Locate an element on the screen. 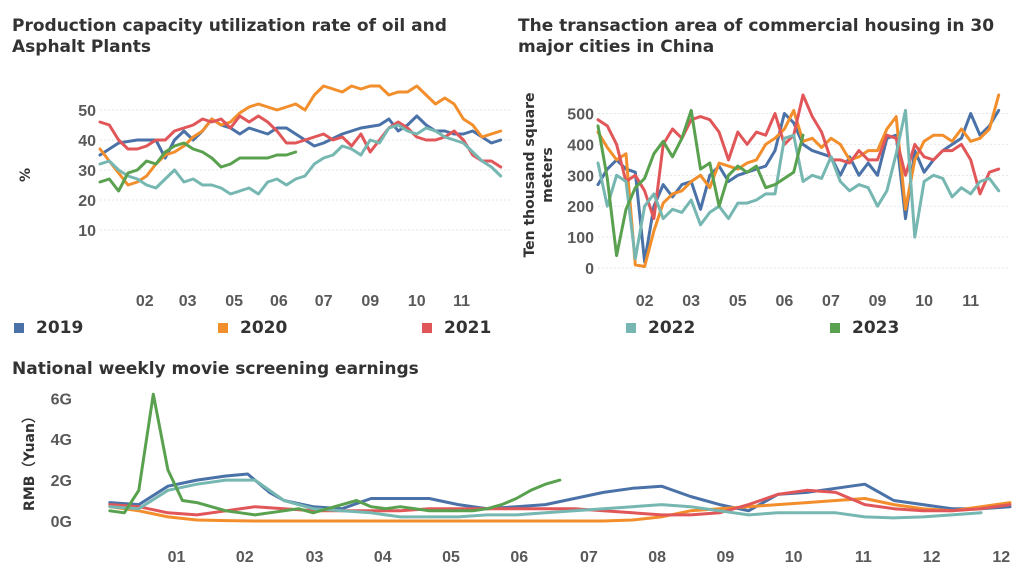  series-line-2021-chart3 is located at coordinates (560, 502).